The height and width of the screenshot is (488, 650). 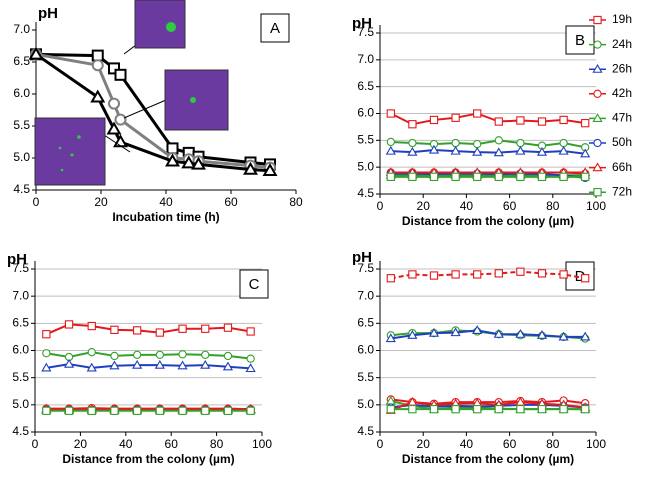 I want to click on inset-photo, so click(x=70, y=151).